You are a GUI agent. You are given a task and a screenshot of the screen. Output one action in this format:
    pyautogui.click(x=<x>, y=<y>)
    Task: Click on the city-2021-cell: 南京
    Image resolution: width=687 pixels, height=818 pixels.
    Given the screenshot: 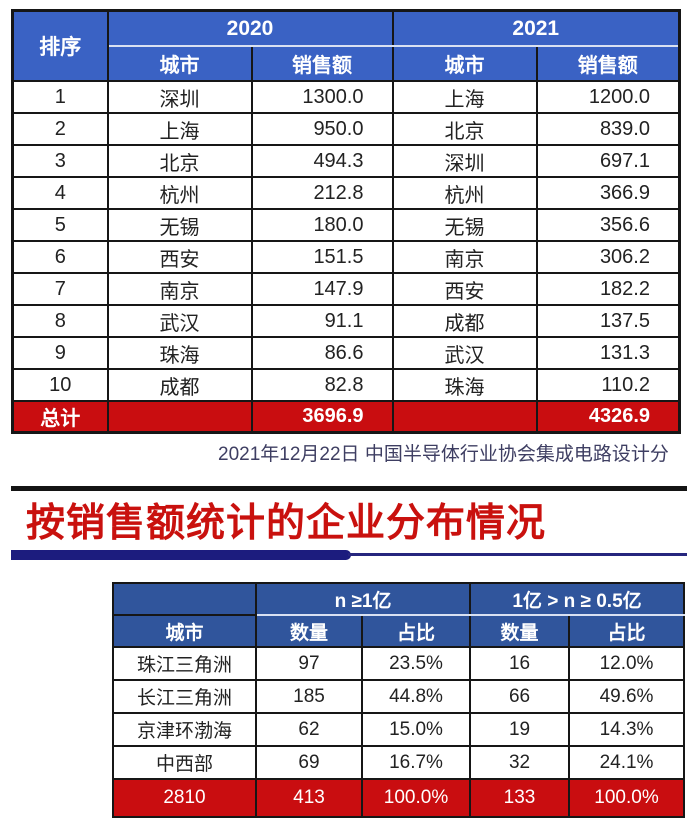 What is the action you would take?
    pyautogui.click(x=464, y=257)
    